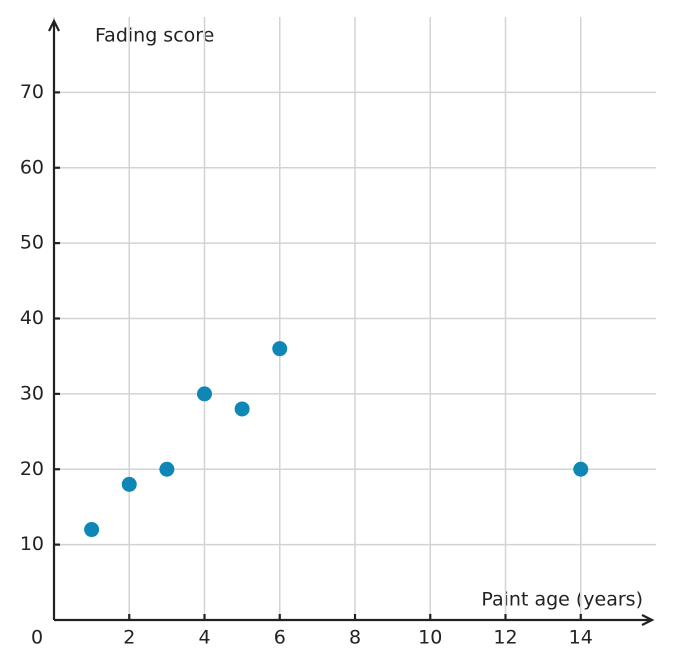  I want to click on y-tick-label: 20, so click(32, 469).